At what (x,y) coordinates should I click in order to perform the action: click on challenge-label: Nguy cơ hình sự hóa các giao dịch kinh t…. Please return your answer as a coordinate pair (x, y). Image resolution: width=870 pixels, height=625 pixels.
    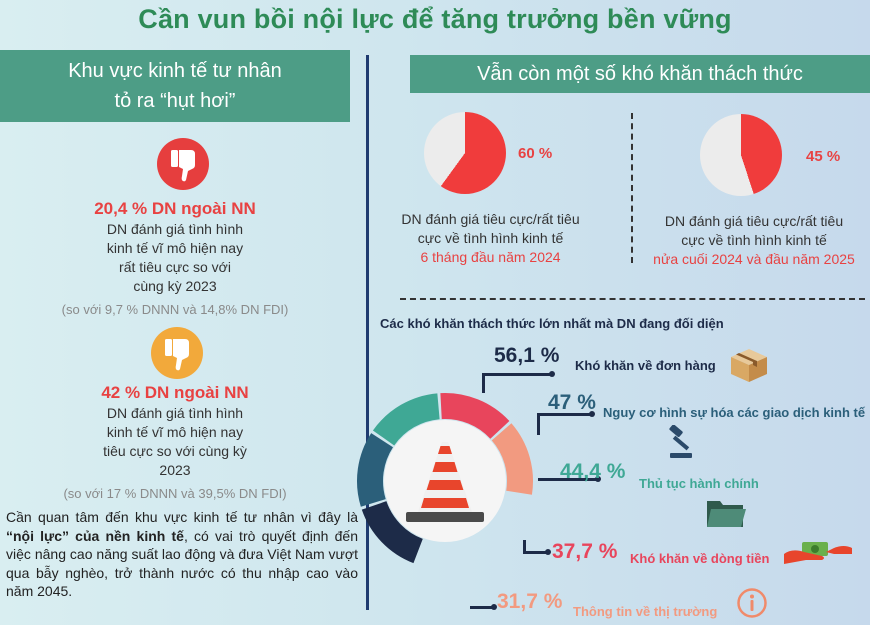
    Looking at the image, I should click on (734, 412).